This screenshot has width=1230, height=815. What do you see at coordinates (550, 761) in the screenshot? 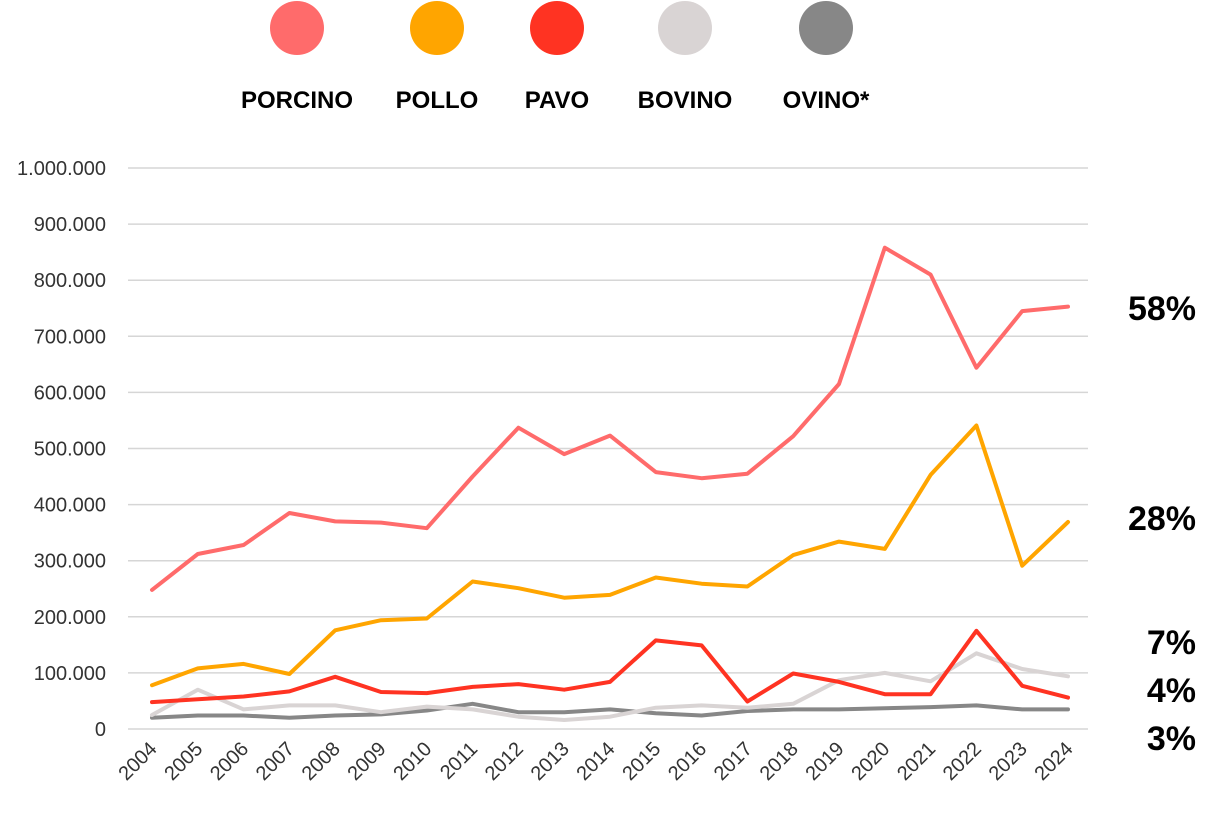
I see `x-tick-label: 2013` at bounding box center [550, 761].